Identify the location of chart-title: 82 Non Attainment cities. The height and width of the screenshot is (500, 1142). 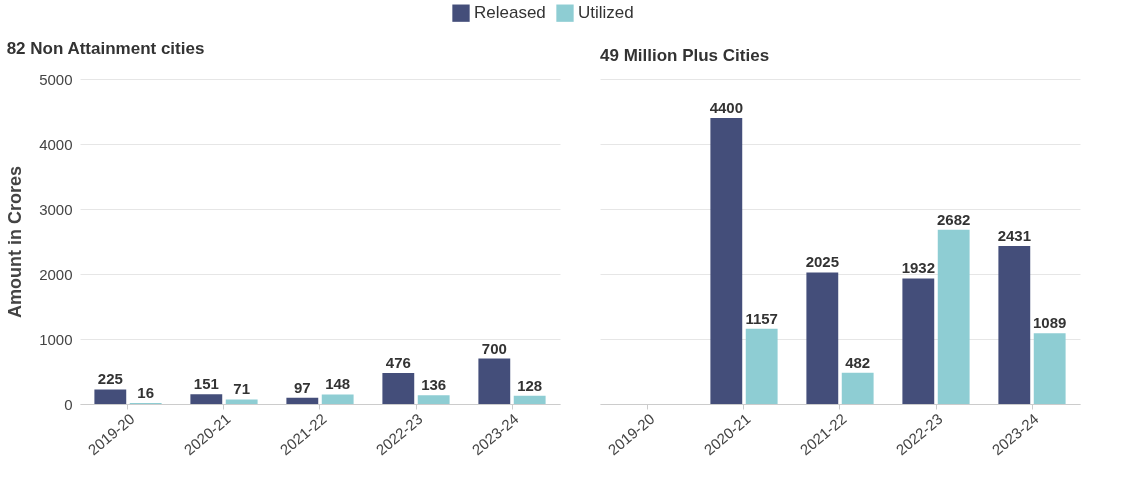
(105, 48).